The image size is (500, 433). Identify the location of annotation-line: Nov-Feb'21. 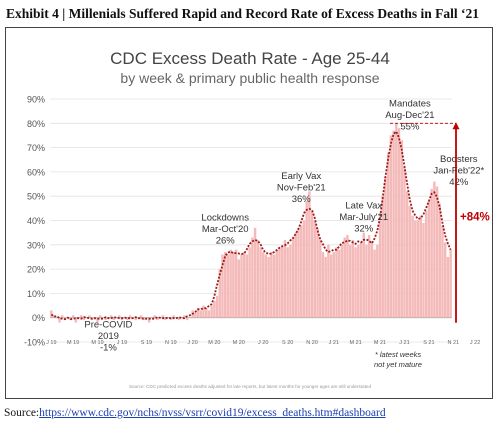
(301, 188).